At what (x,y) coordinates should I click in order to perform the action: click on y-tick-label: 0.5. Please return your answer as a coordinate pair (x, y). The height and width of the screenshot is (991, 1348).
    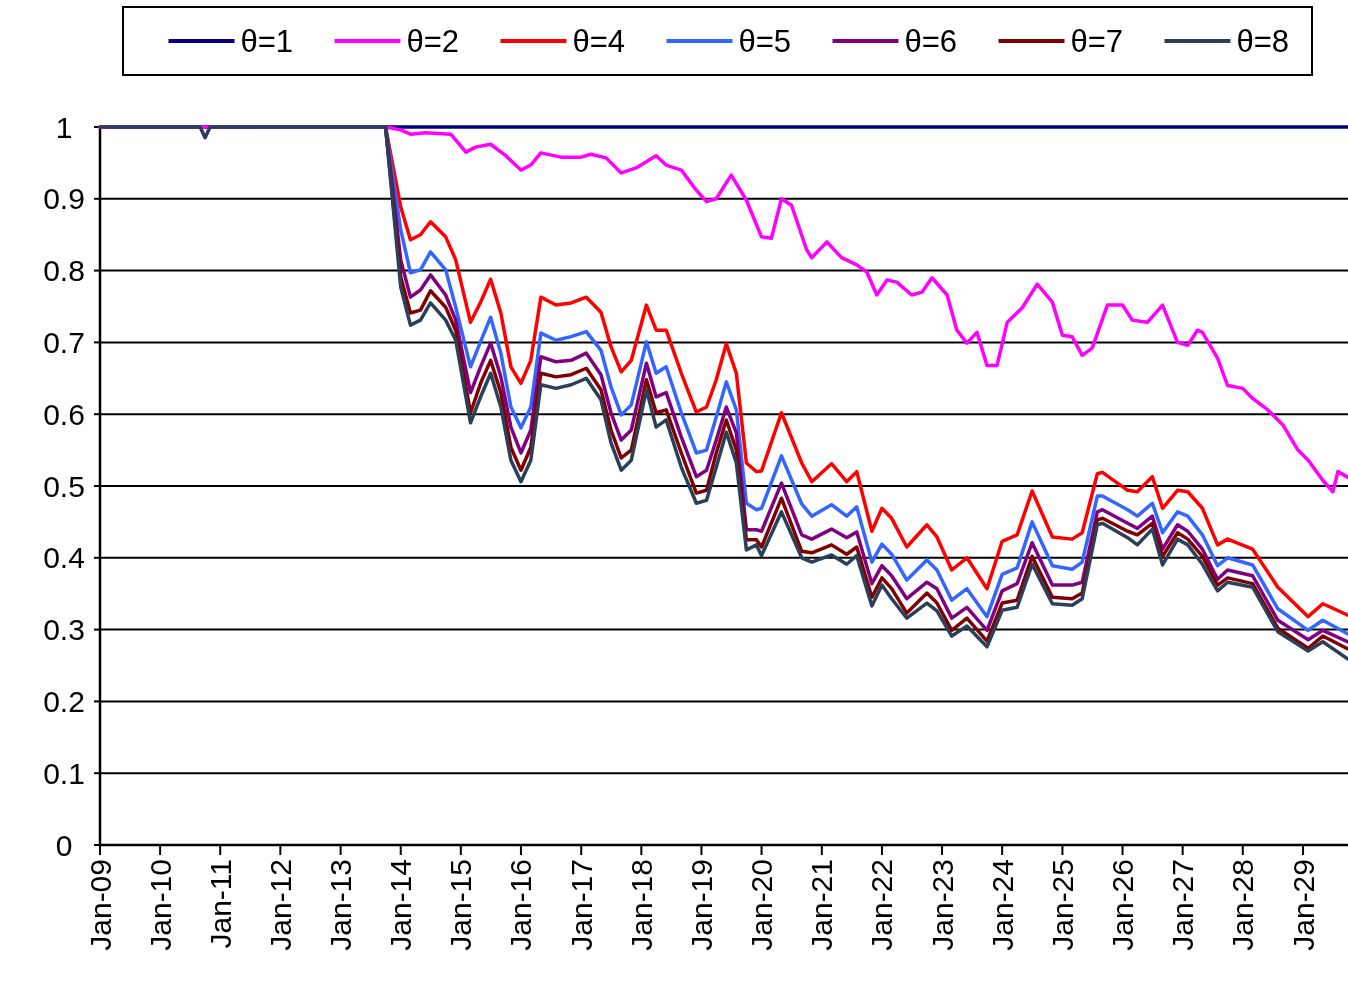
    Looking at the image, I should click on (64, 486).